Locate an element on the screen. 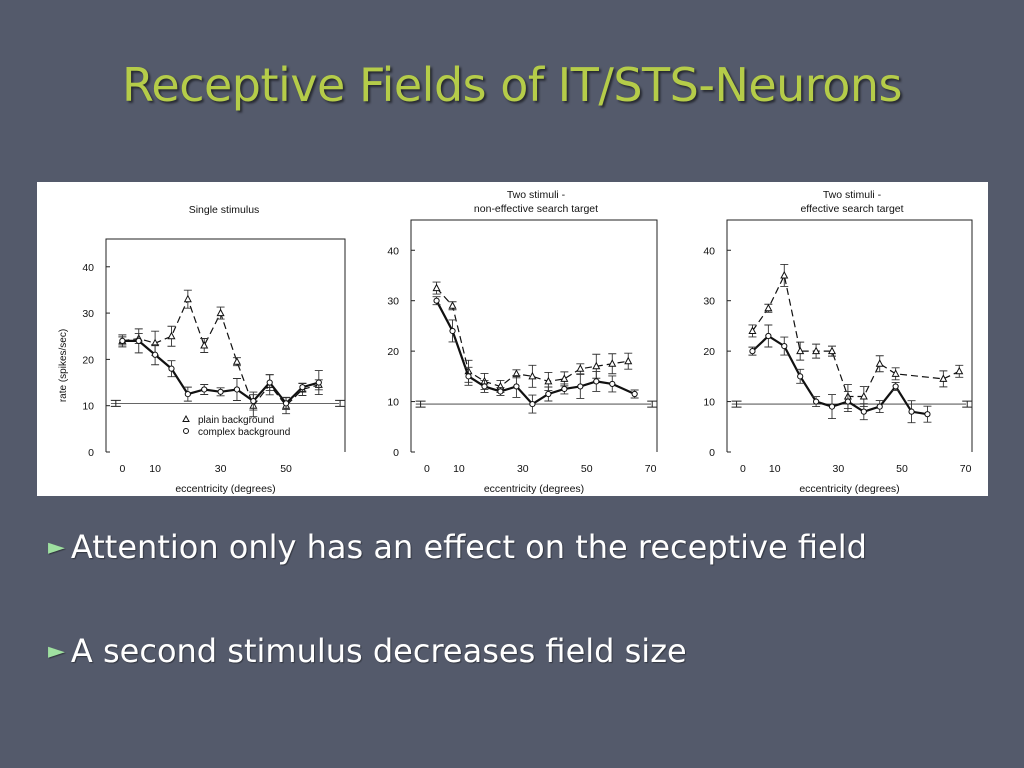  series-line-solid is located at coordinates (535, 353).